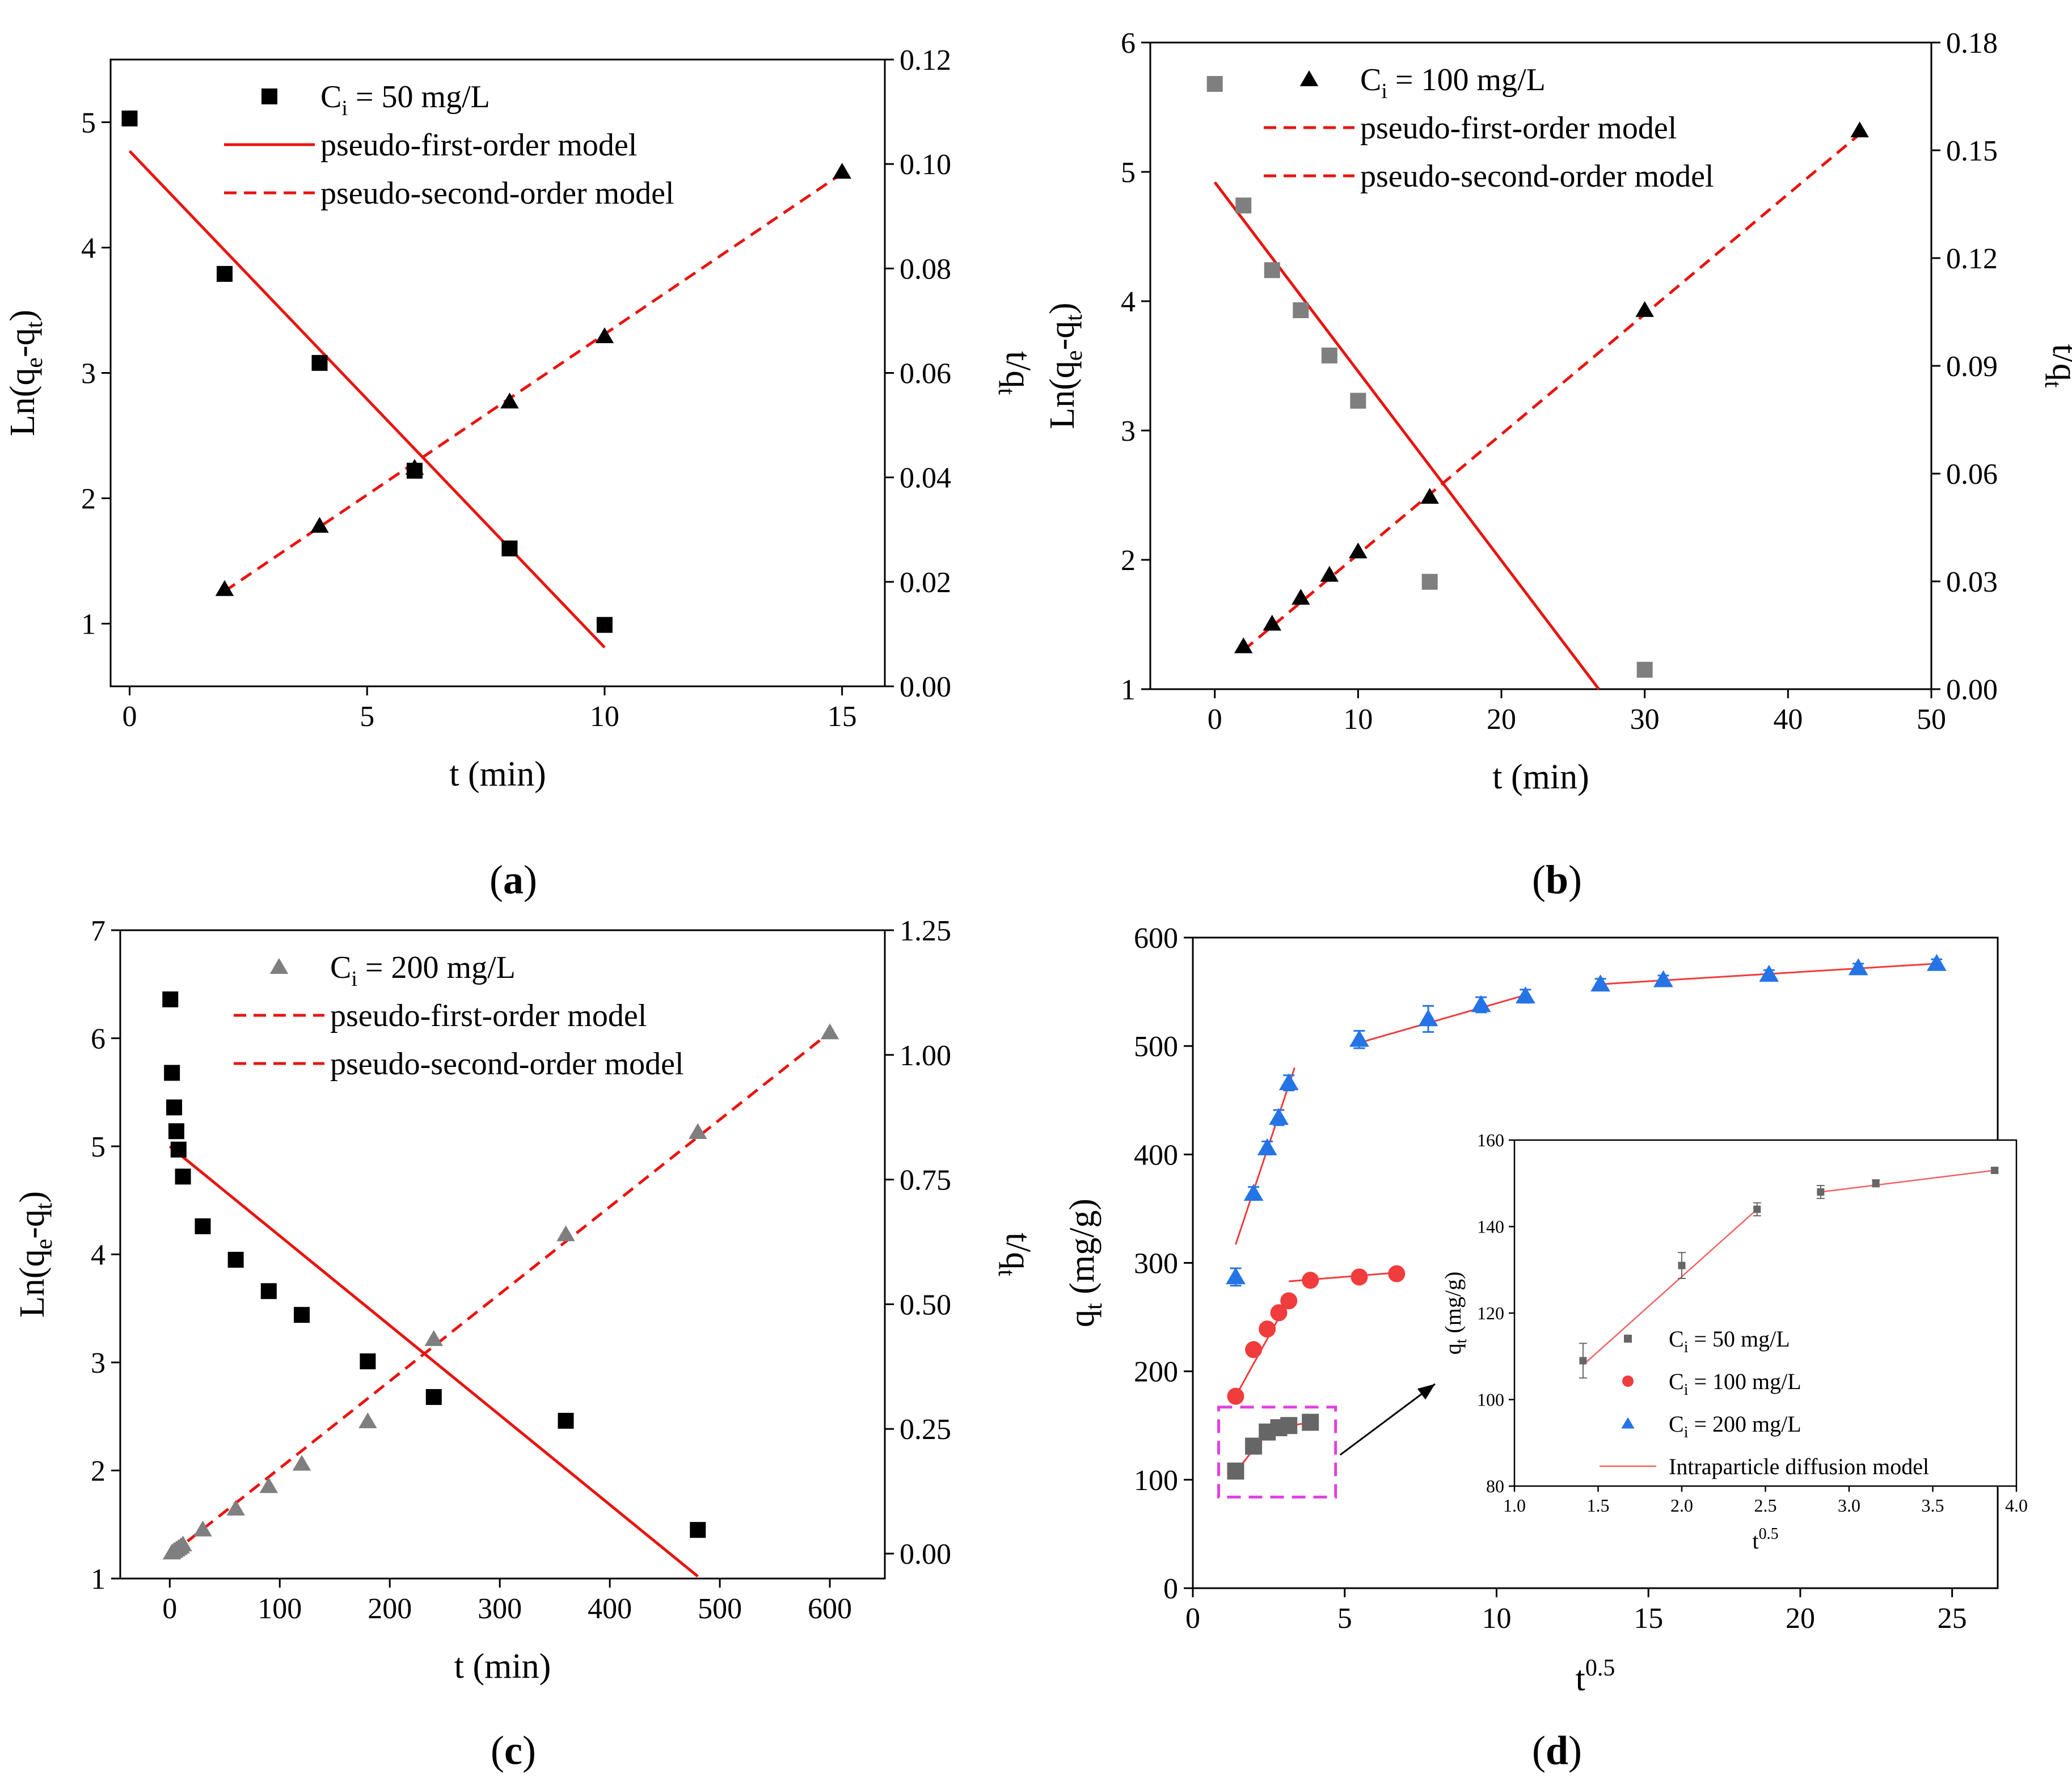 Image resolution: width=2072 pixels, height=1785 pixels. I want to click on y-right-tick-label: 0.12, so click(1972, 259).